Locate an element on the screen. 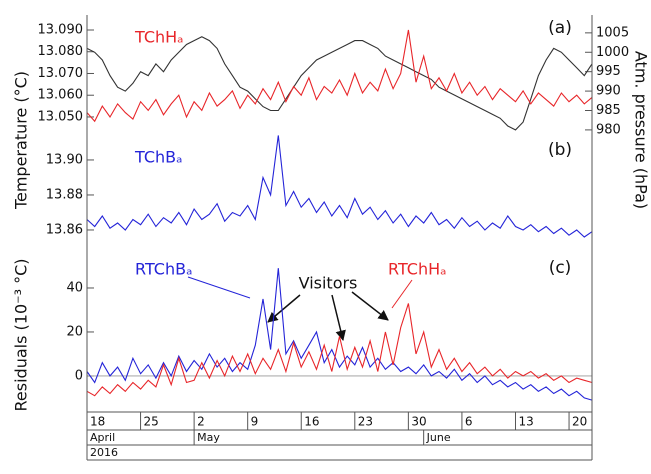  annotation: Visitors is located at coordinates (328, 283).